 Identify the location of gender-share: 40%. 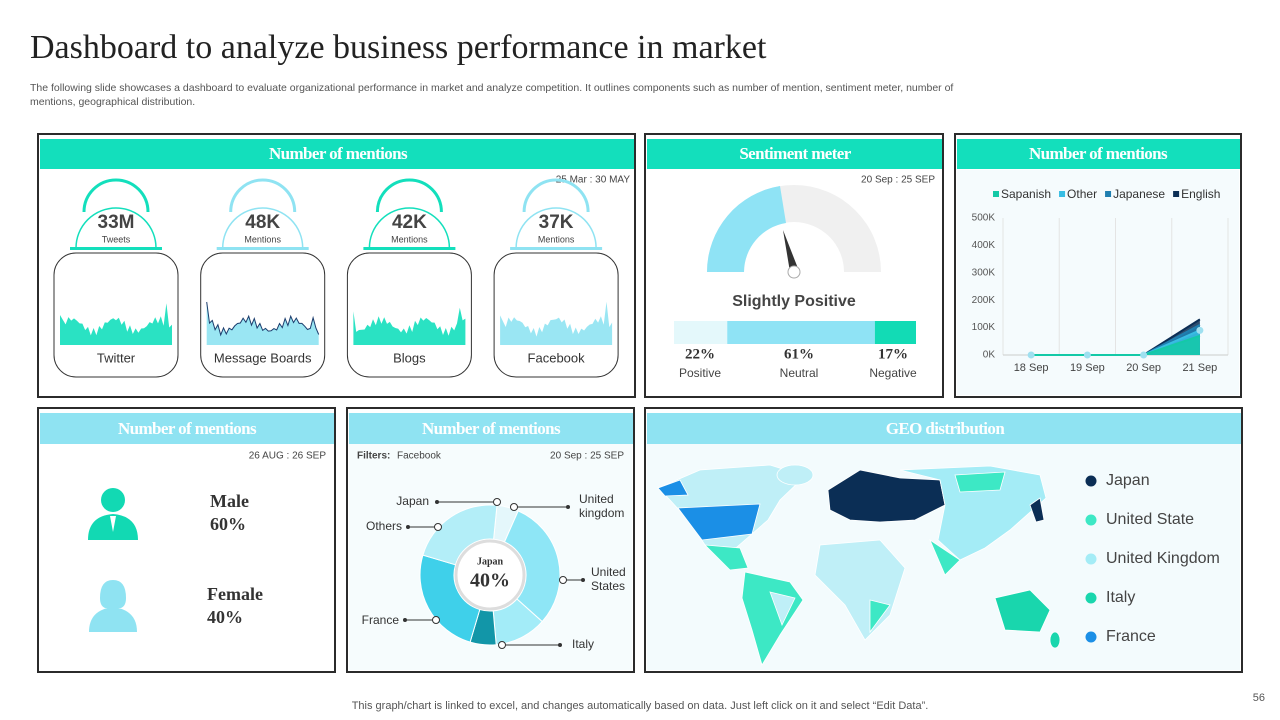
(225, 617).